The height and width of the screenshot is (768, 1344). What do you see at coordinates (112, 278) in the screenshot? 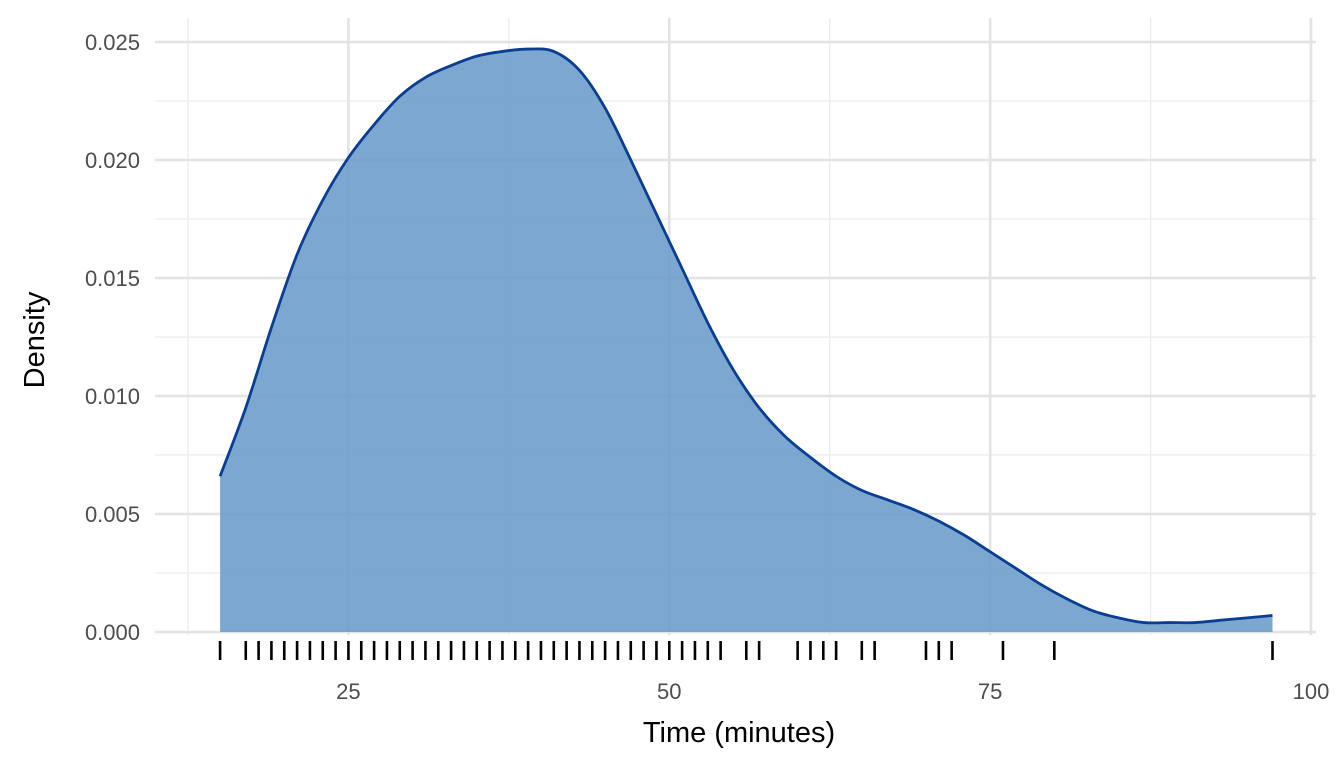
I see `y-tick-label: 0.015` at bounding box center [112, 278].